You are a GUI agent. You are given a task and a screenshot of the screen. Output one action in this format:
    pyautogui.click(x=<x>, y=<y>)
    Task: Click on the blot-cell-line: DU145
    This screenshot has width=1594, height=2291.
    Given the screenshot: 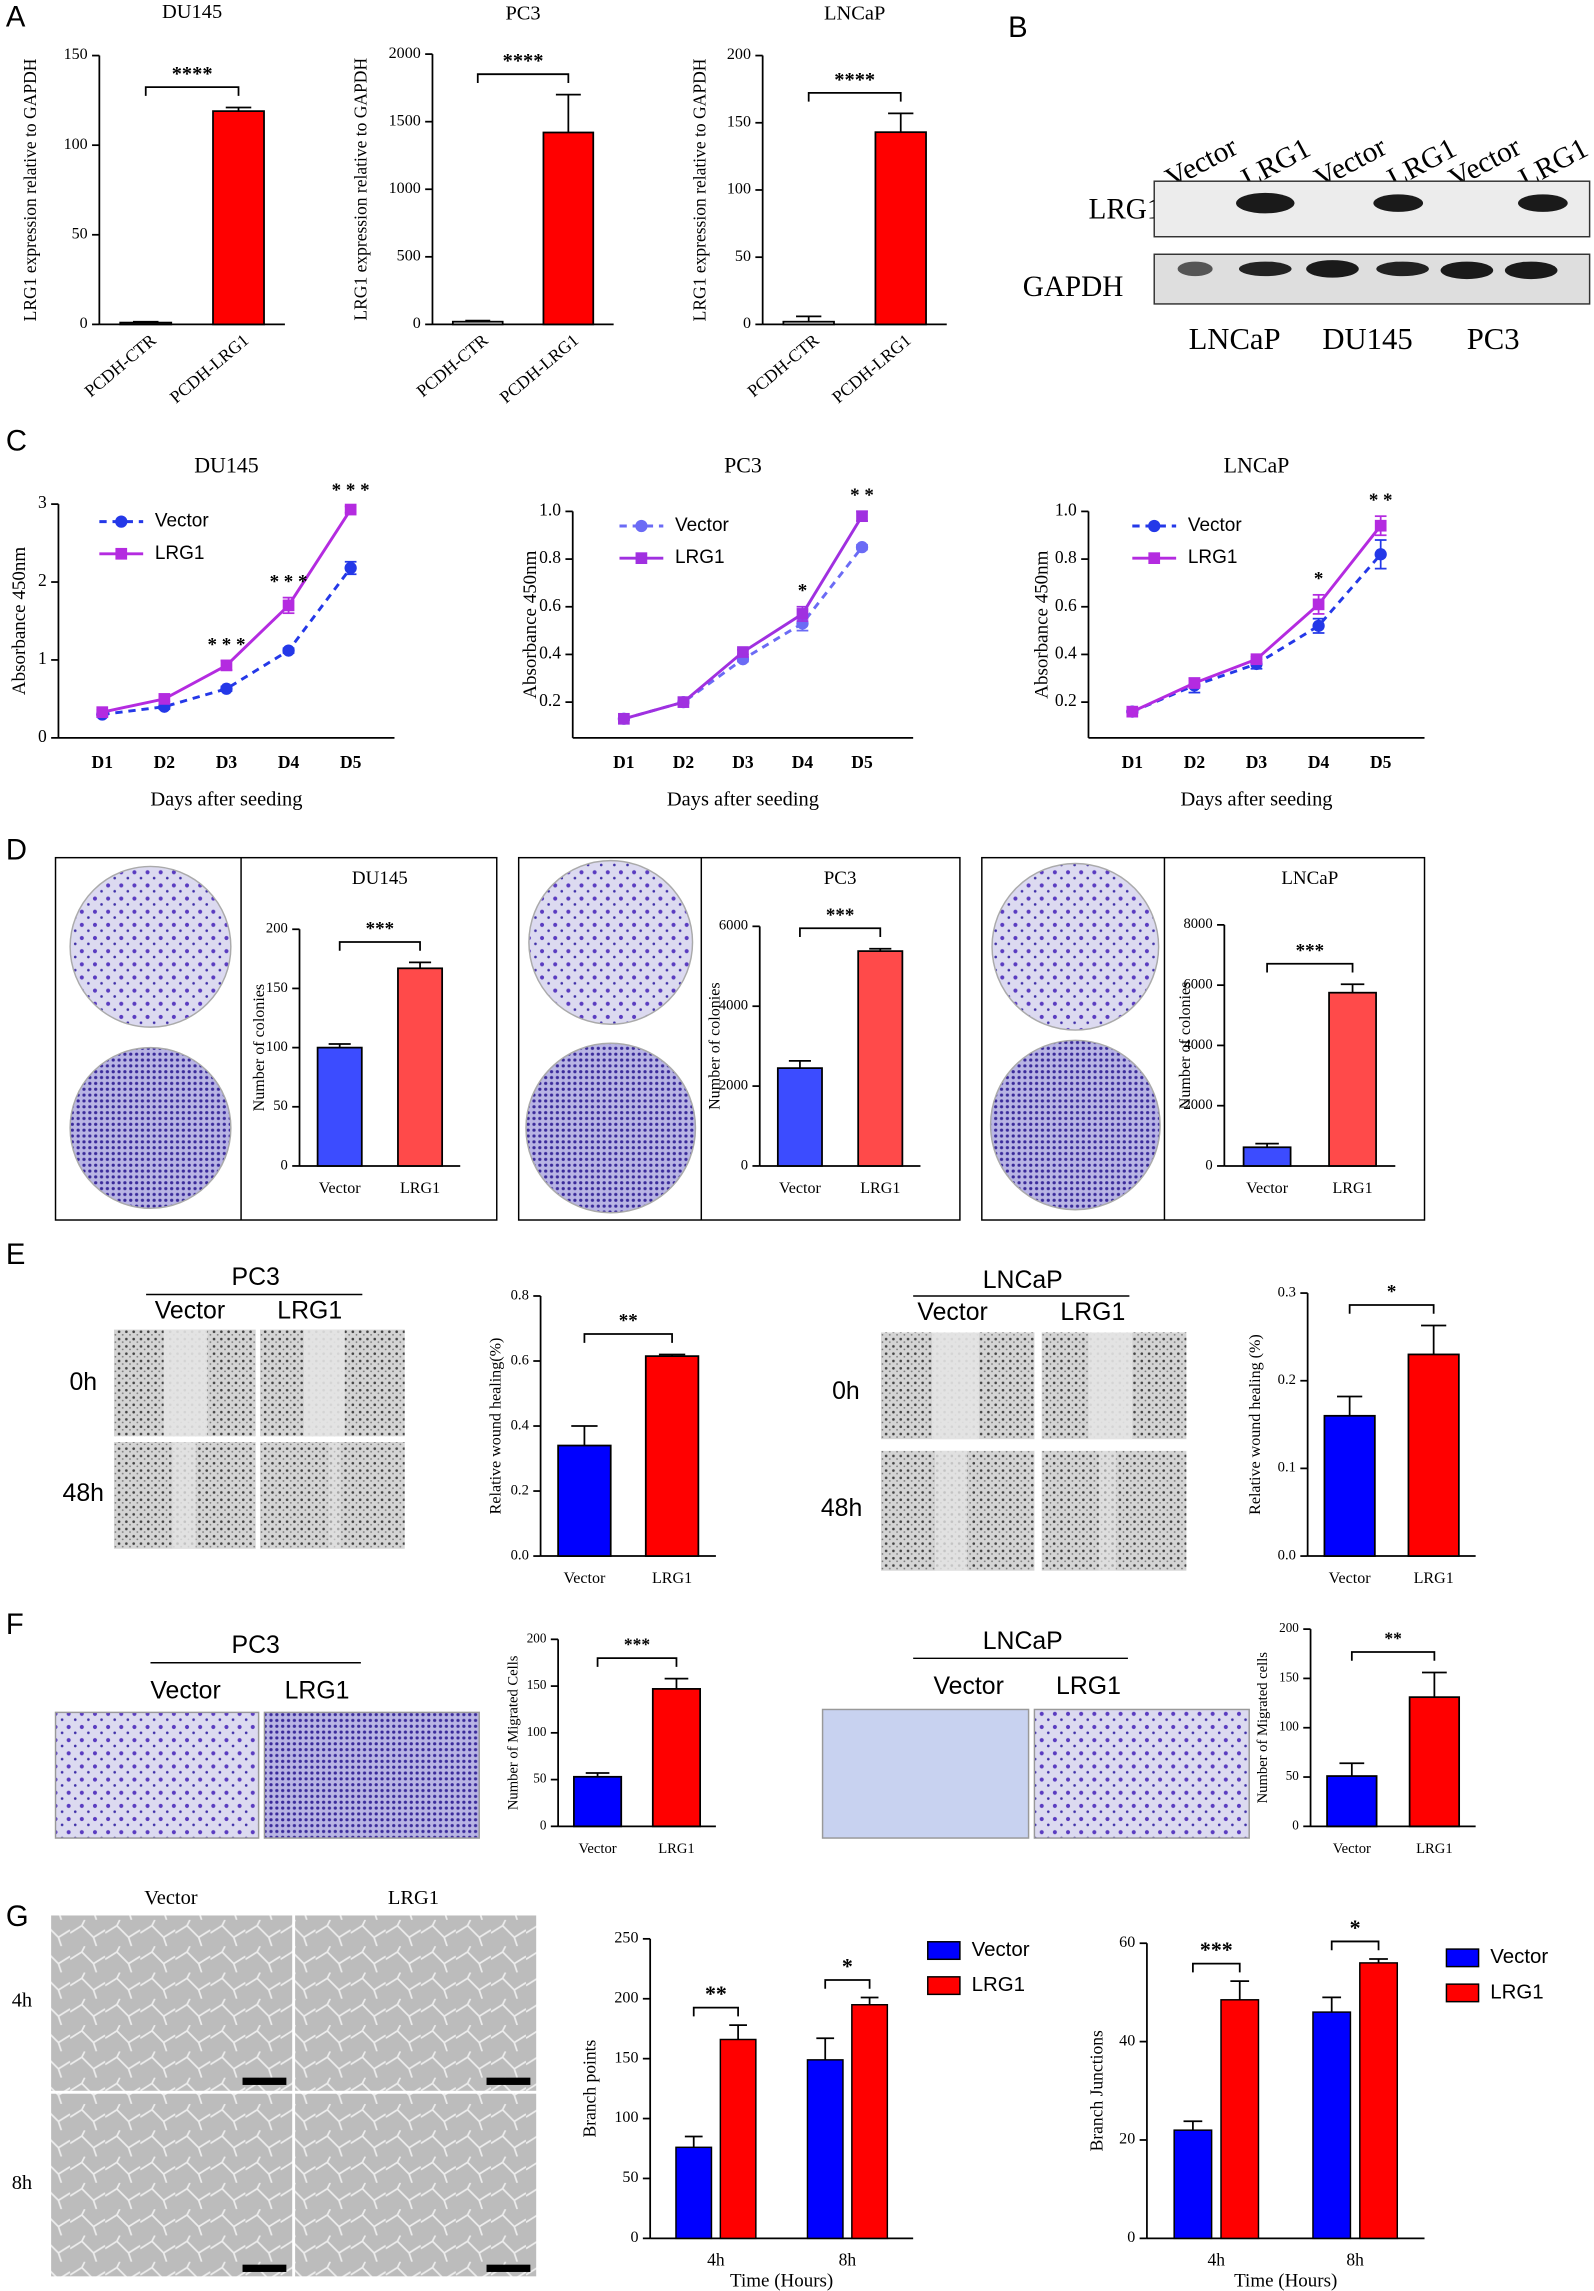 What is the action you would take?
    pyautogui.click(x=1367, y=339)
    